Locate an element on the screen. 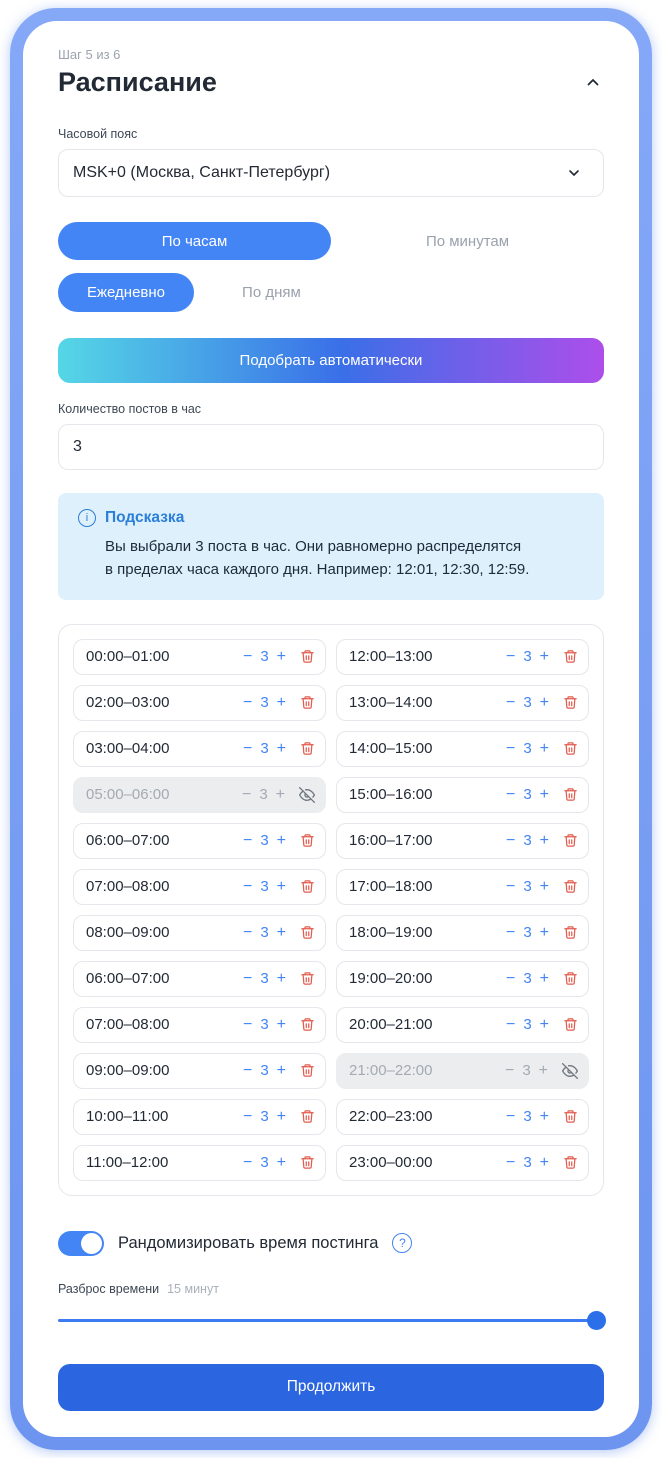 The image size is (662, 1458). tab-daily: Ежедневно is located at coordinates (126, 292).